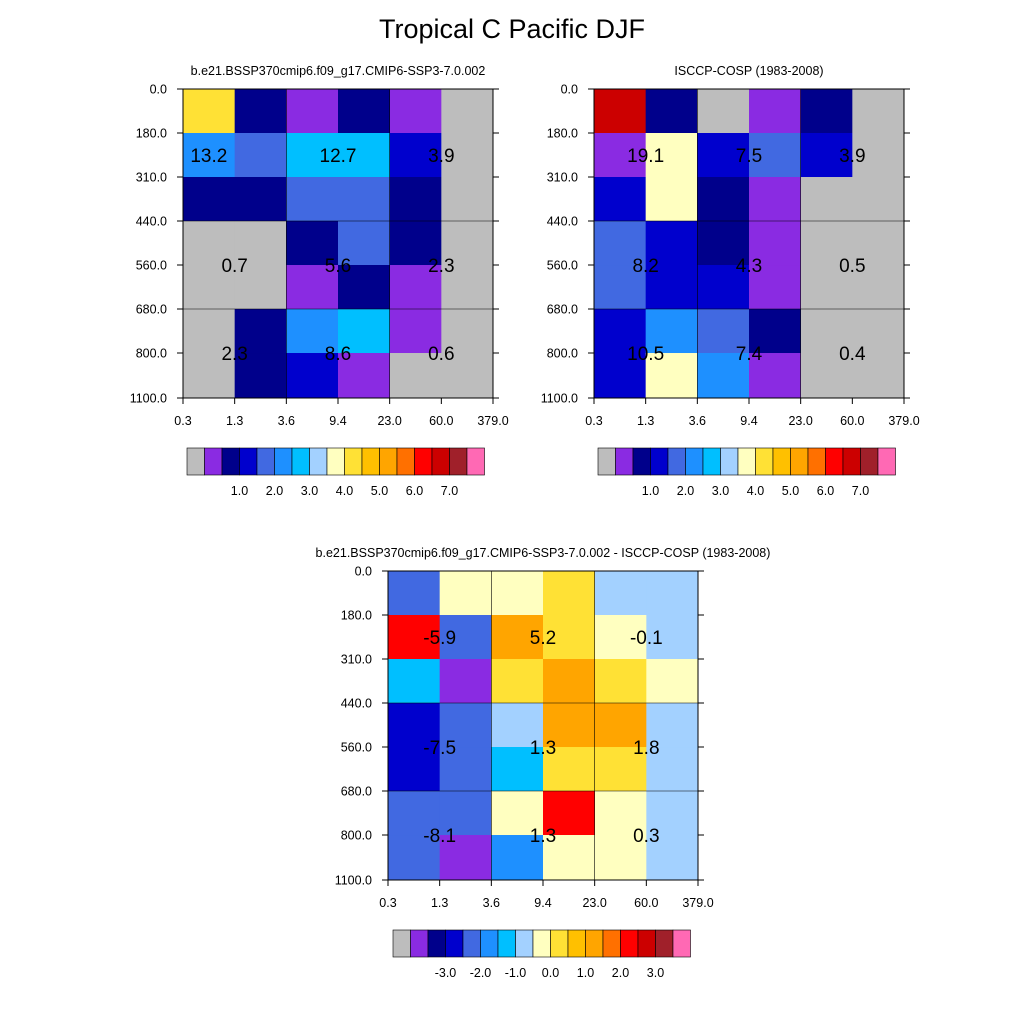 Image resolution: width=1024 pixels, height=1024 pixels. Describe the element at coordinates (512, 29) in the screenshot. I see `figure-title: Tropical C Pacific DJF` at that location.